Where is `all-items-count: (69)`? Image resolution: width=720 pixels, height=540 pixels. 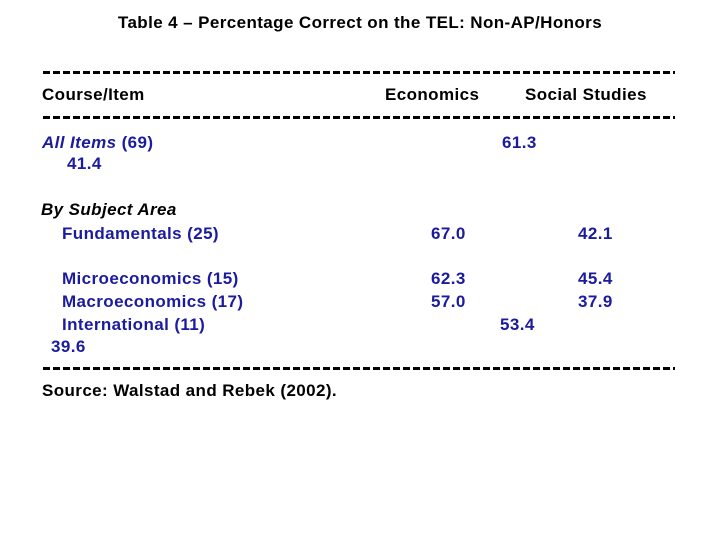 all-items-count: (69) is located at coordinates (135, 142).